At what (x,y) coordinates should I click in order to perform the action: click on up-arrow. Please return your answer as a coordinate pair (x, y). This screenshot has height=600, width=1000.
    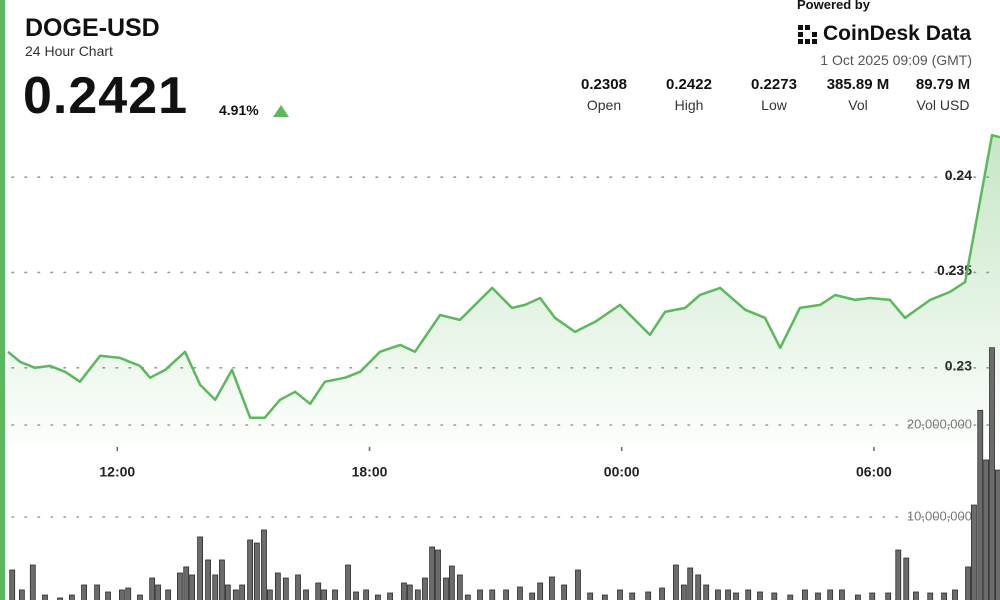
    Looking at the image, I should click on (281, 111).